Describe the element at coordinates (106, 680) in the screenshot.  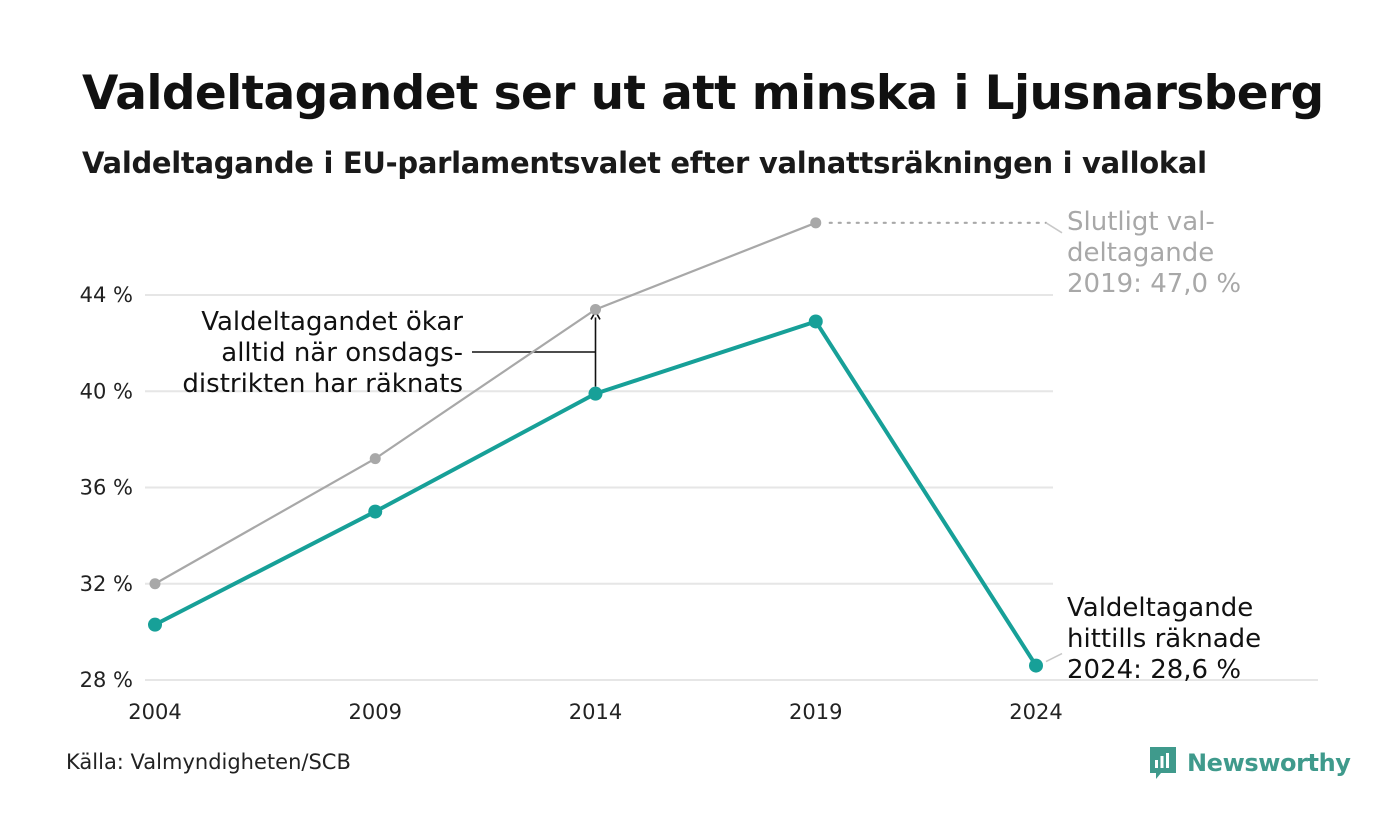
I see `y-tick-label: 28 %` at that location.